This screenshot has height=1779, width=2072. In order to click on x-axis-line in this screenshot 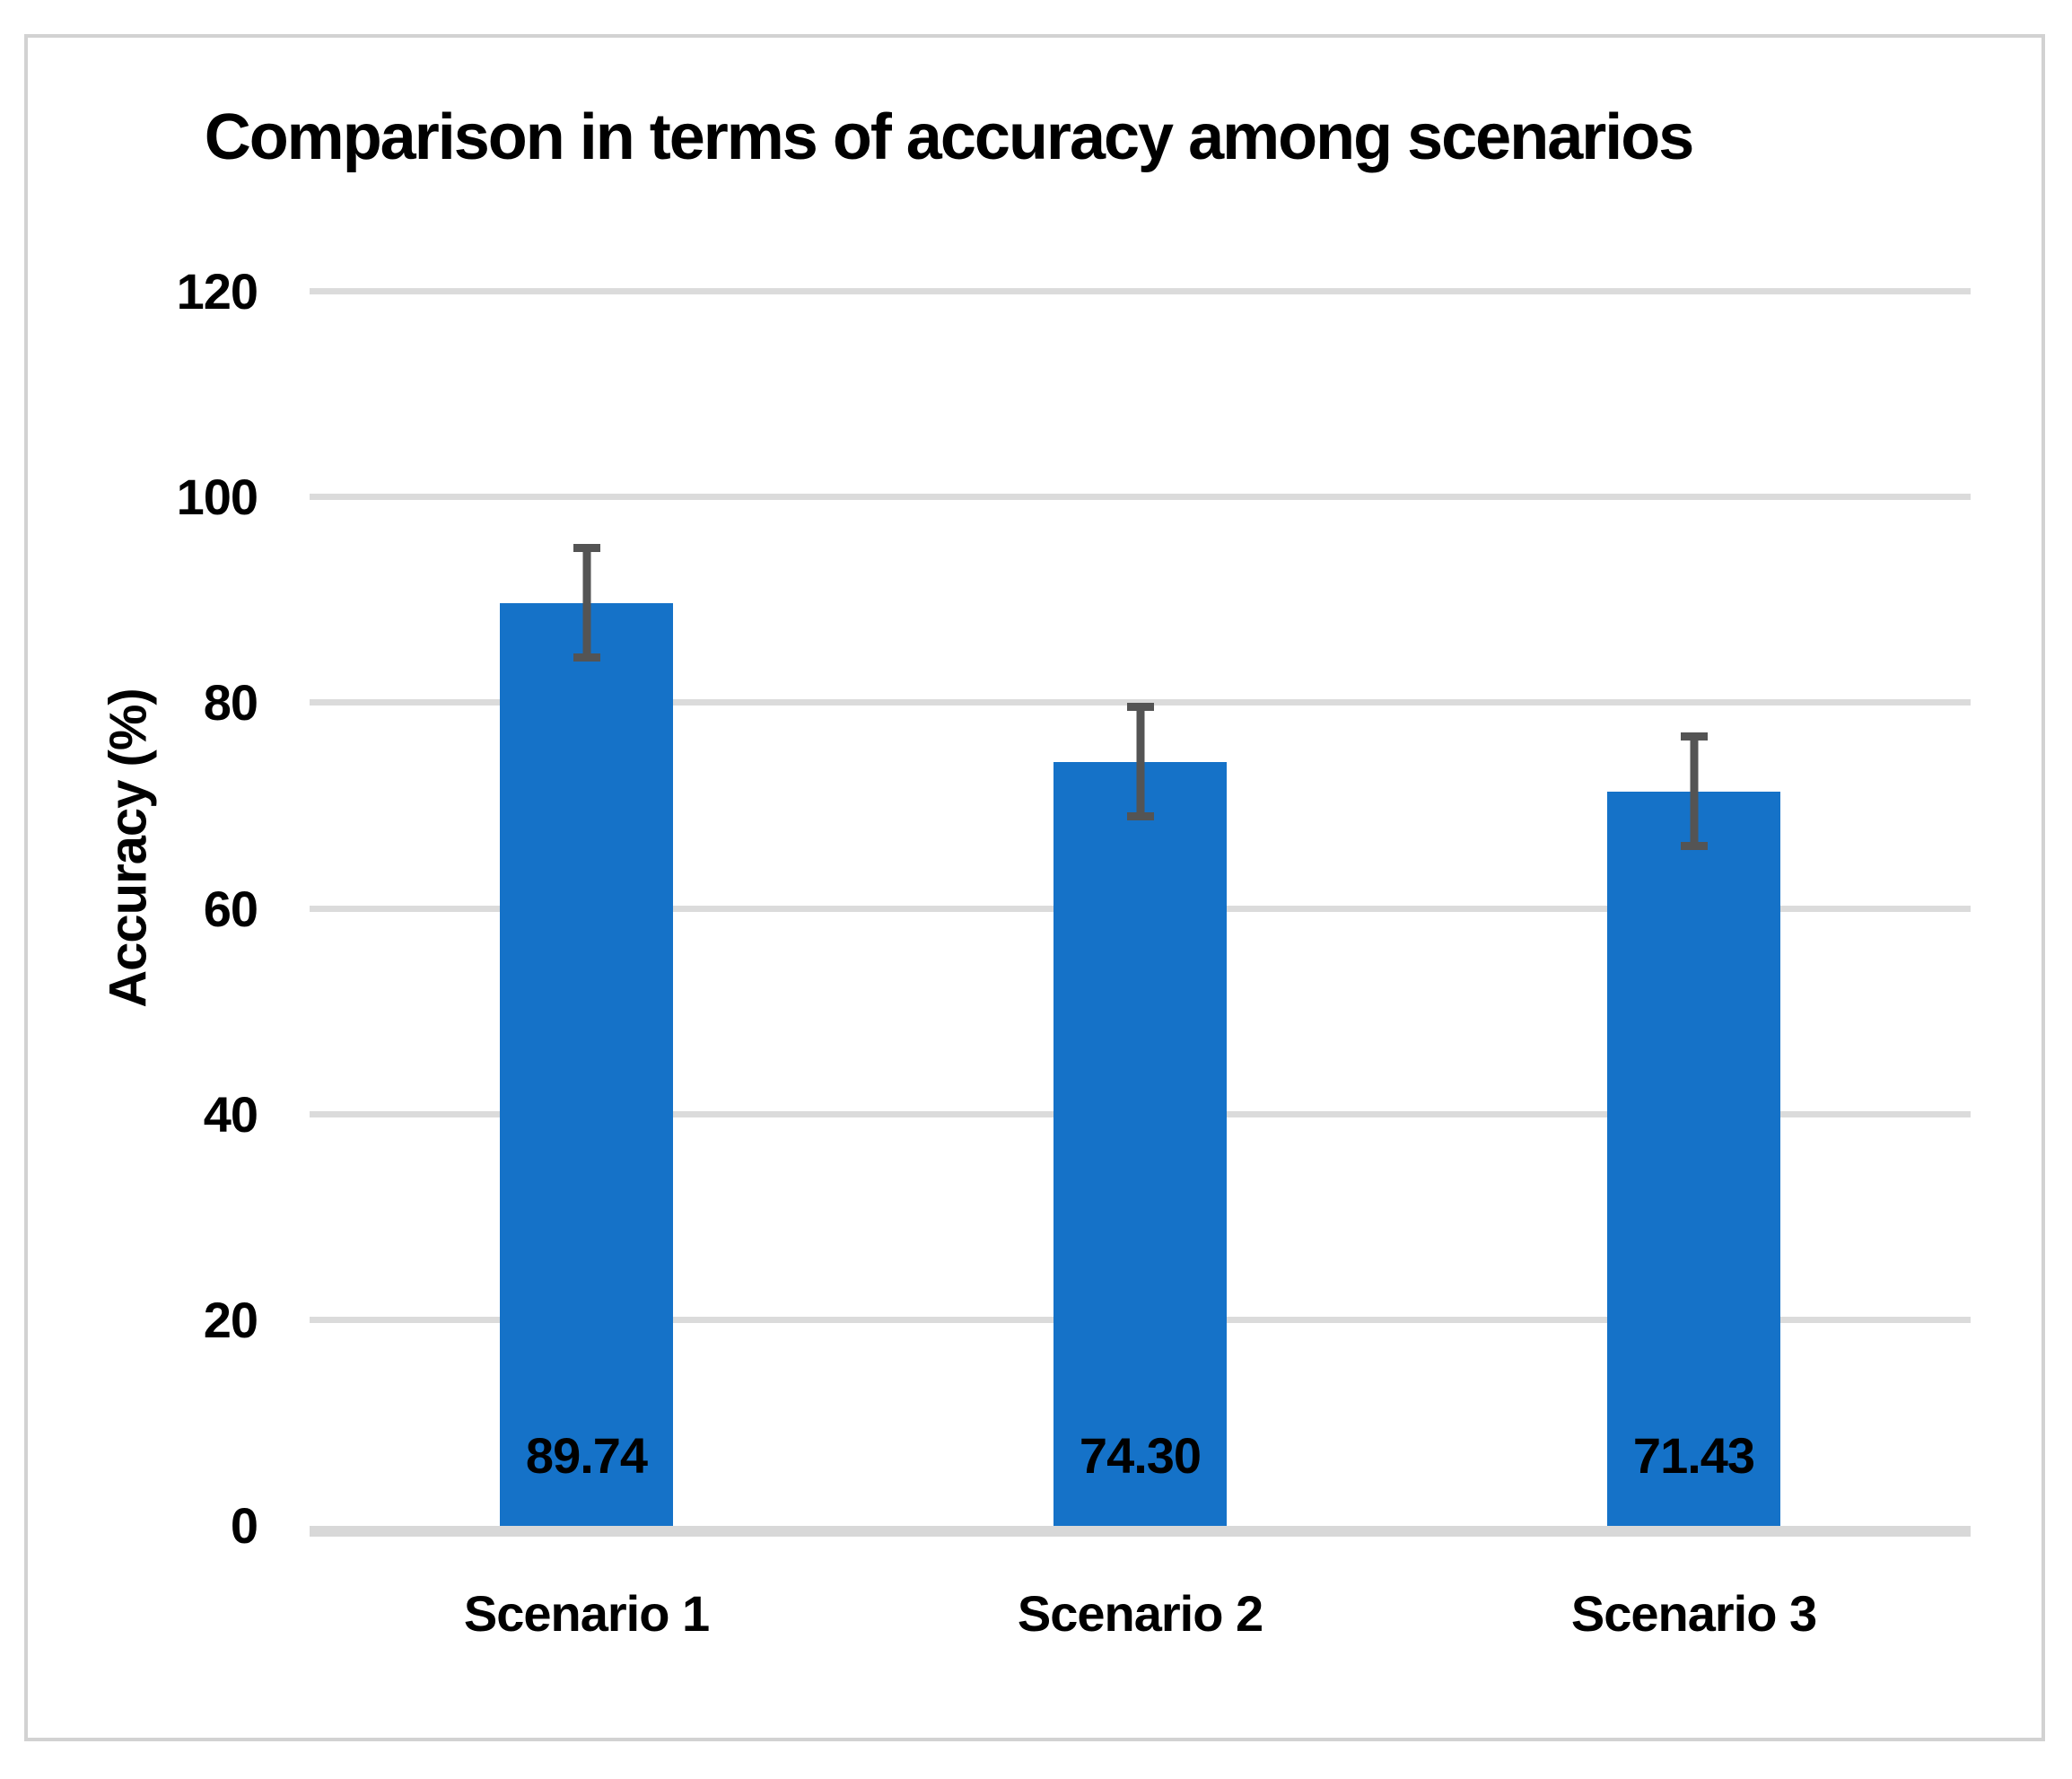, I will do `click(1140, 1531)`.